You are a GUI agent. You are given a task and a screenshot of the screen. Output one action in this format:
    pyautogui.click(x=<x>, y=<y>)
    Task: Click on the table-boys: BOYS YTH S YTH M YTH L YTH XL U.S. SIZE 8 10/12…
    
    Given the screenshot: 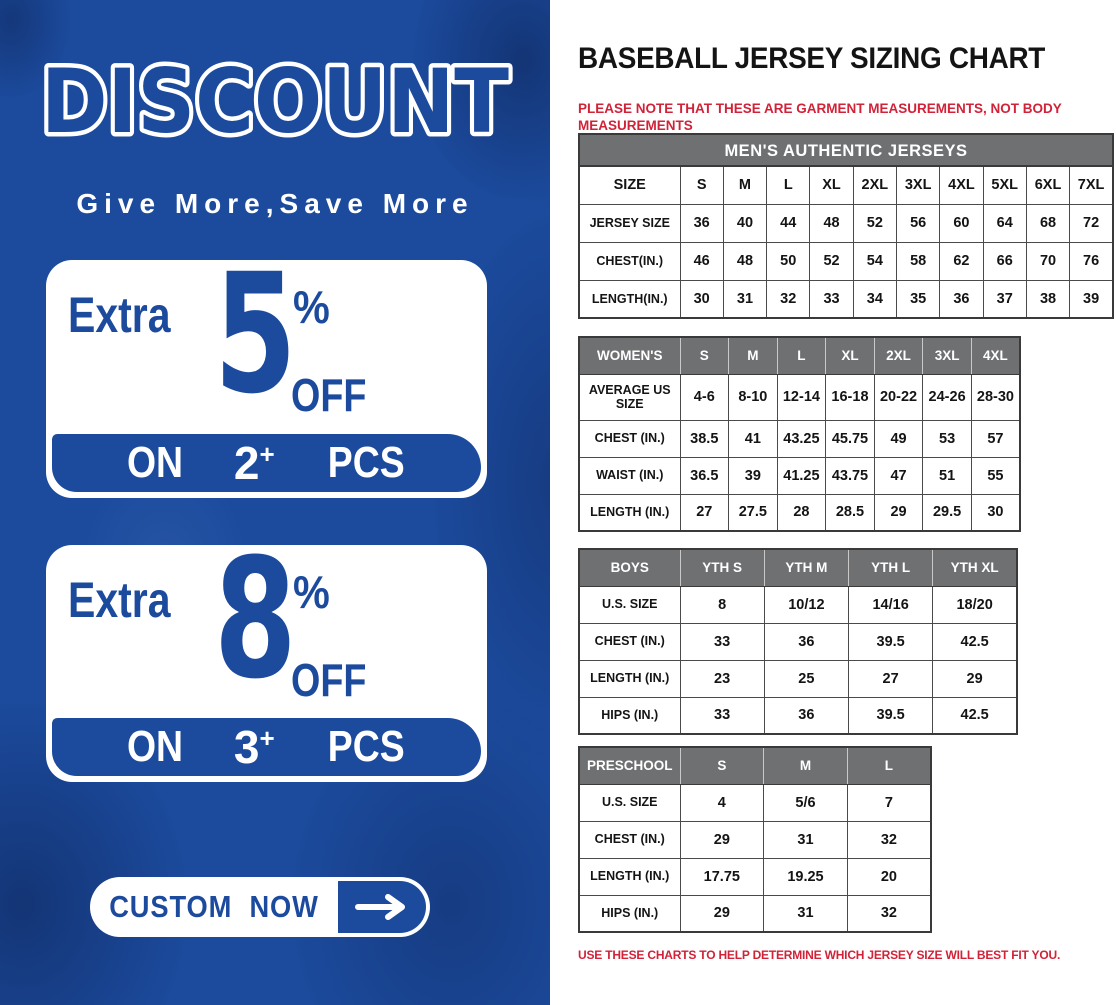 What is the action you would take?
    pyautogui.click(x=798, y=641)
    